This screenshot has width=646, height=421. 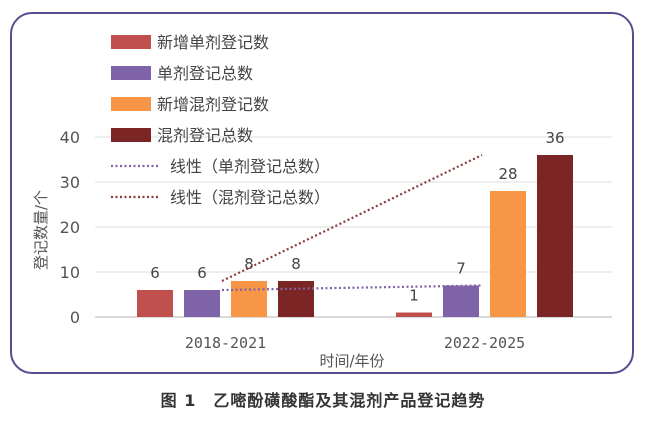 What do you see at coordinates (461, 269) in the screenshot?
I see `data-label: 7` at bounding box center [461, 269].